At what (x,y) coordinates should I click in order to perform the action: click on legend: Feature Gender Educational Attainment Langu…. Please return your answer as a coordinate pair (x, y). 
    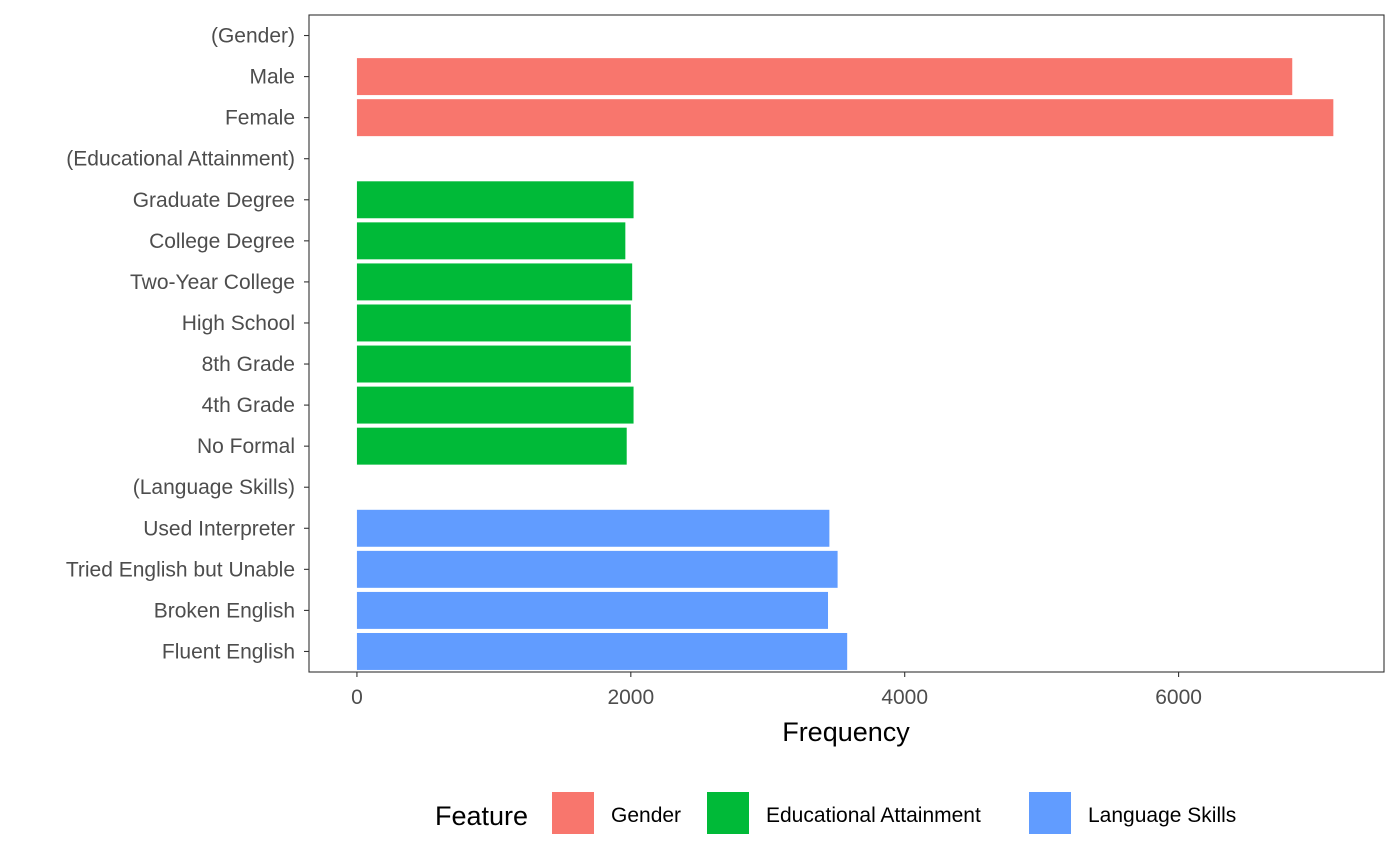
    Looking at the image, I should click on (835, 813).